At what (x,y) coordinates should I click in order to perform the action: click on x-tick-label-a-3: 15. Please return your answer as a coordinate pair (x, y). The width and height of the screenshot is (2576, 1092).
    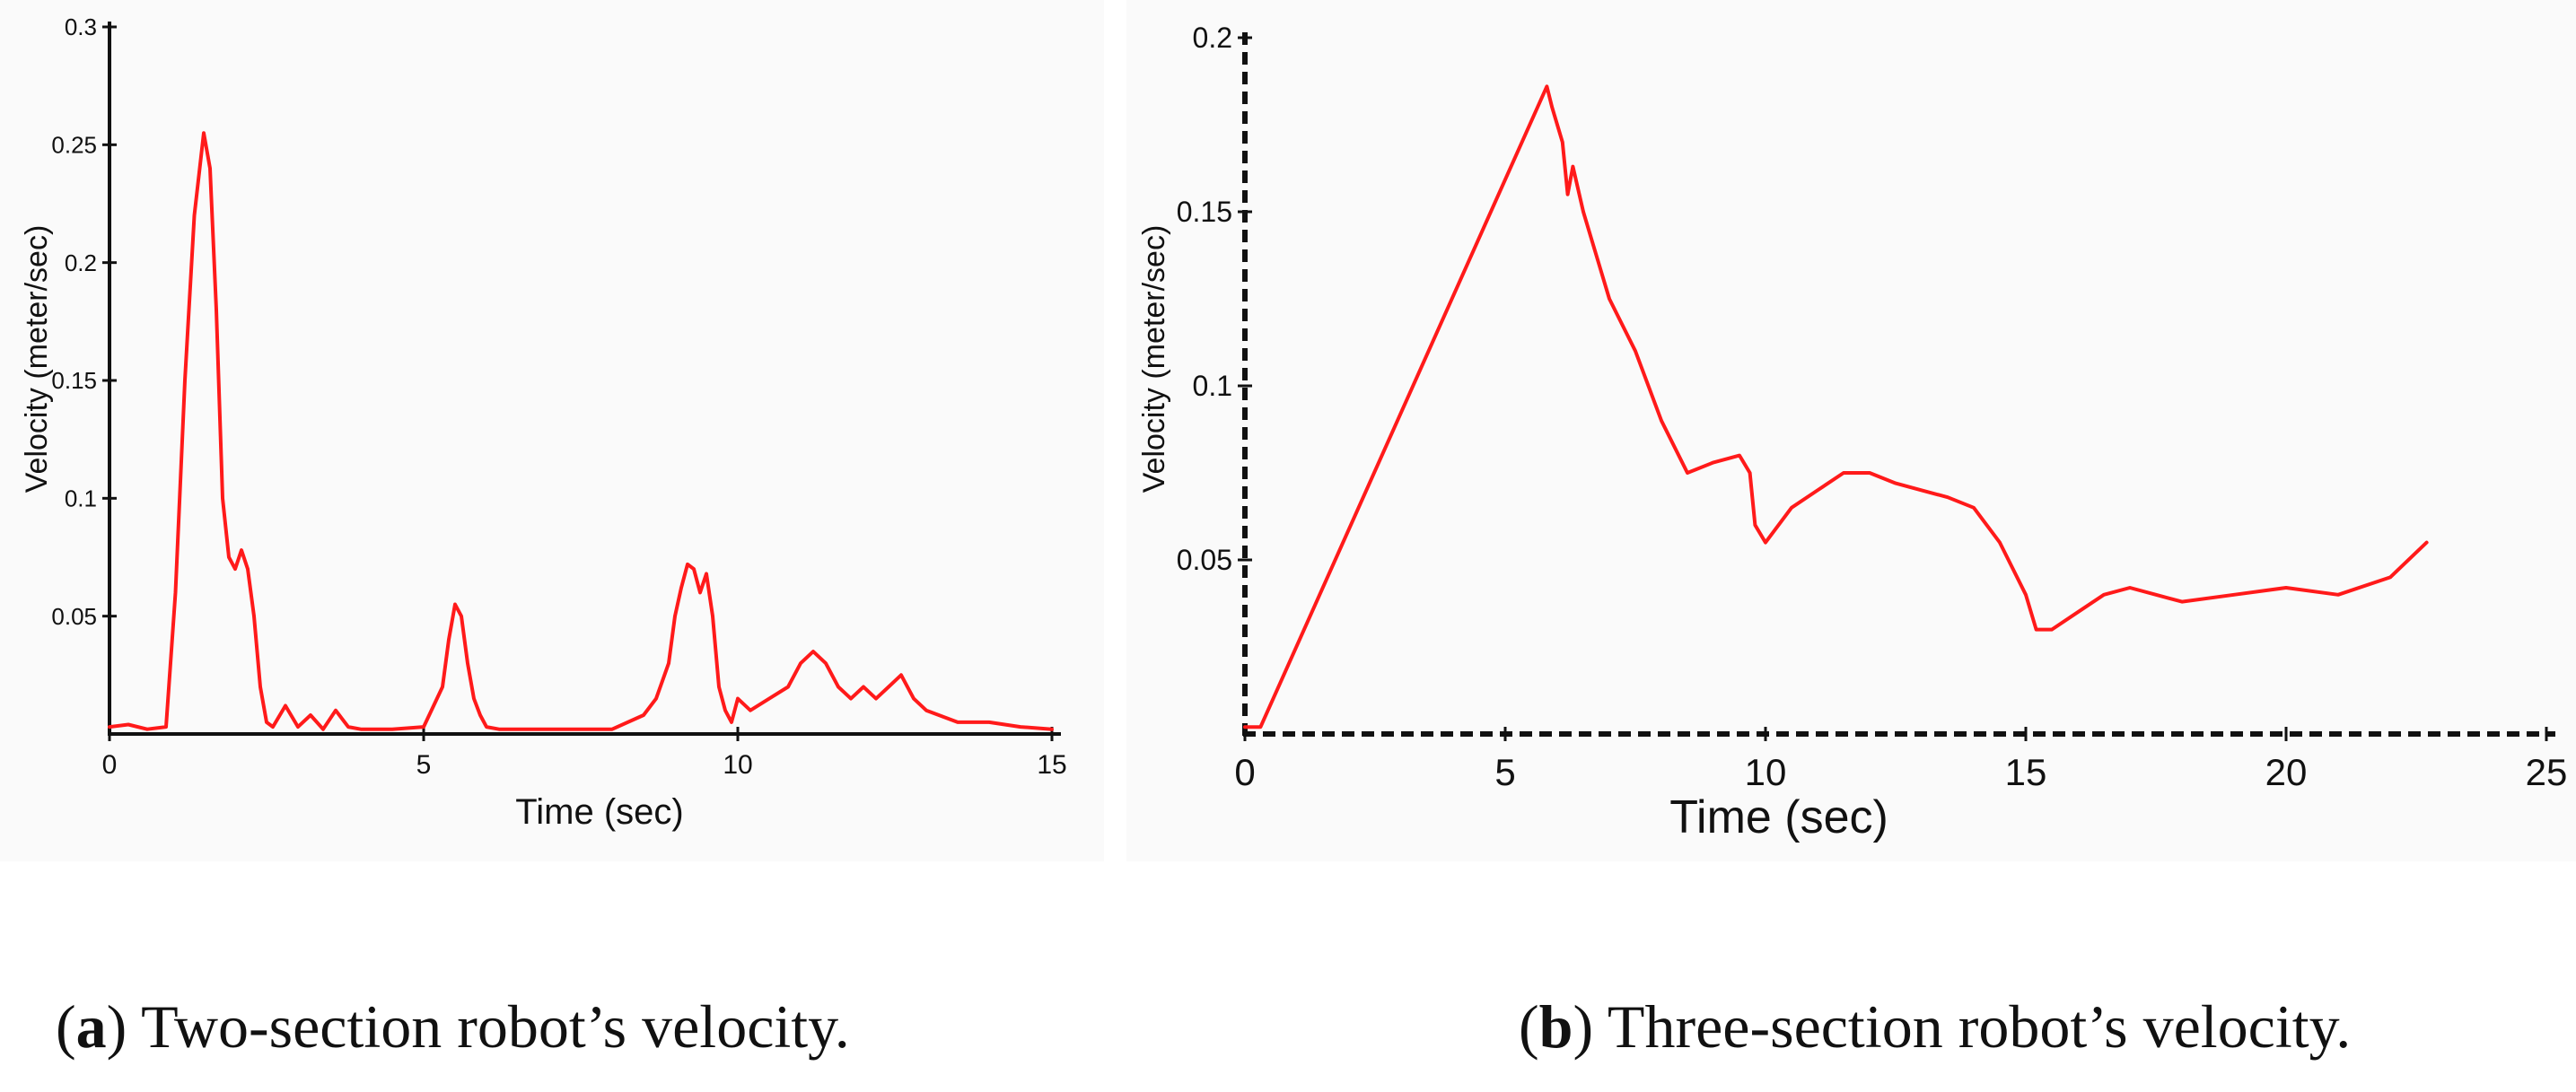
    Looking at the image, I should click on (1051, 765).